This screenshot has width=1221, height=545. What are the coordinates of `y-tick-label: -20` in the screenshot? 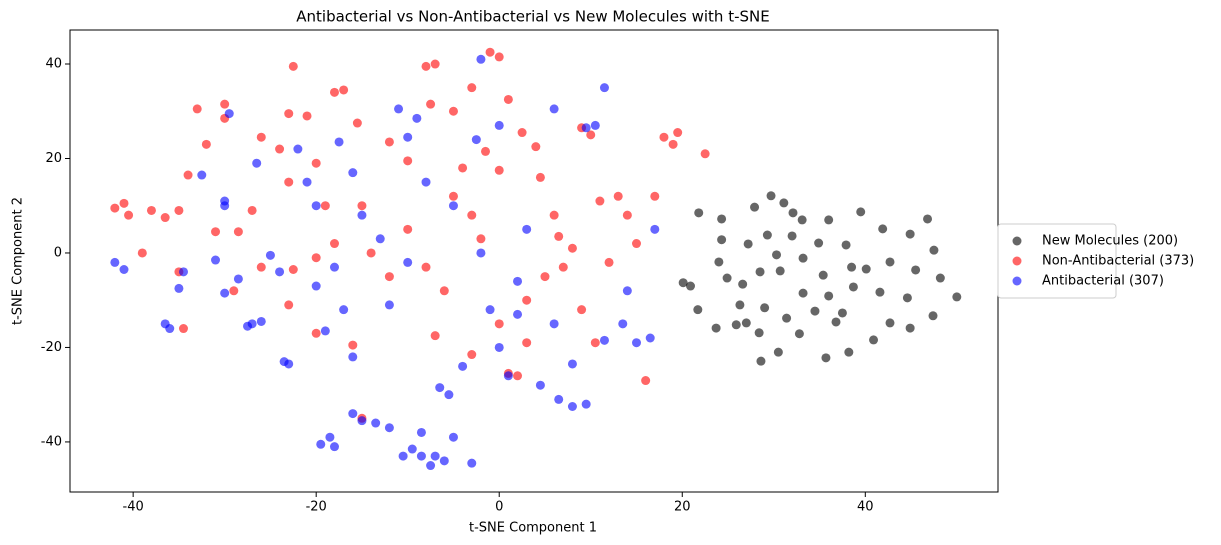 It's located at (51, 347).